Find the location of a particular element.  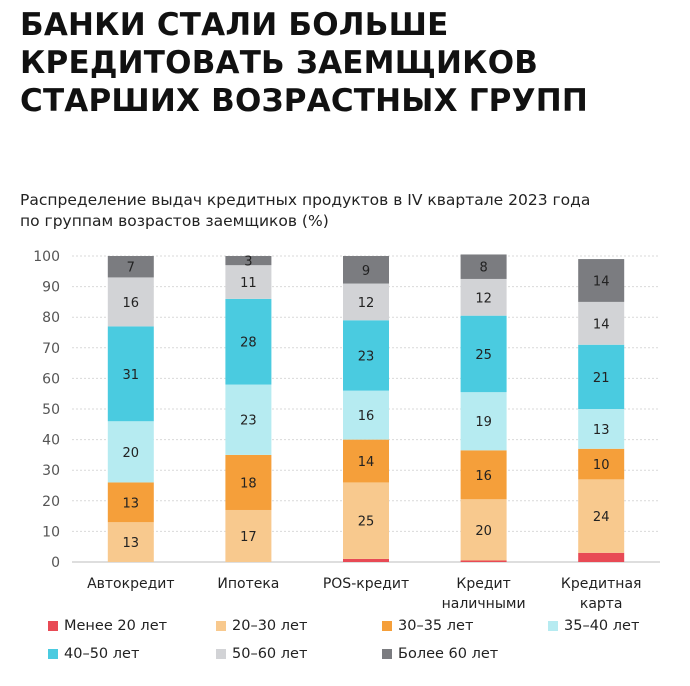

legend-label: 35–40 лет is located at coordinates (602, 626).